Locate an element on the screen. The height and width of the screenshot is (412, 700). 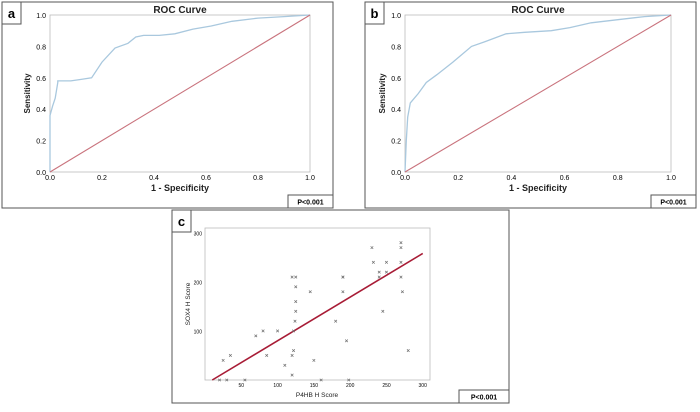
panel-b-plot-frame is located at coordinates (538, 93).